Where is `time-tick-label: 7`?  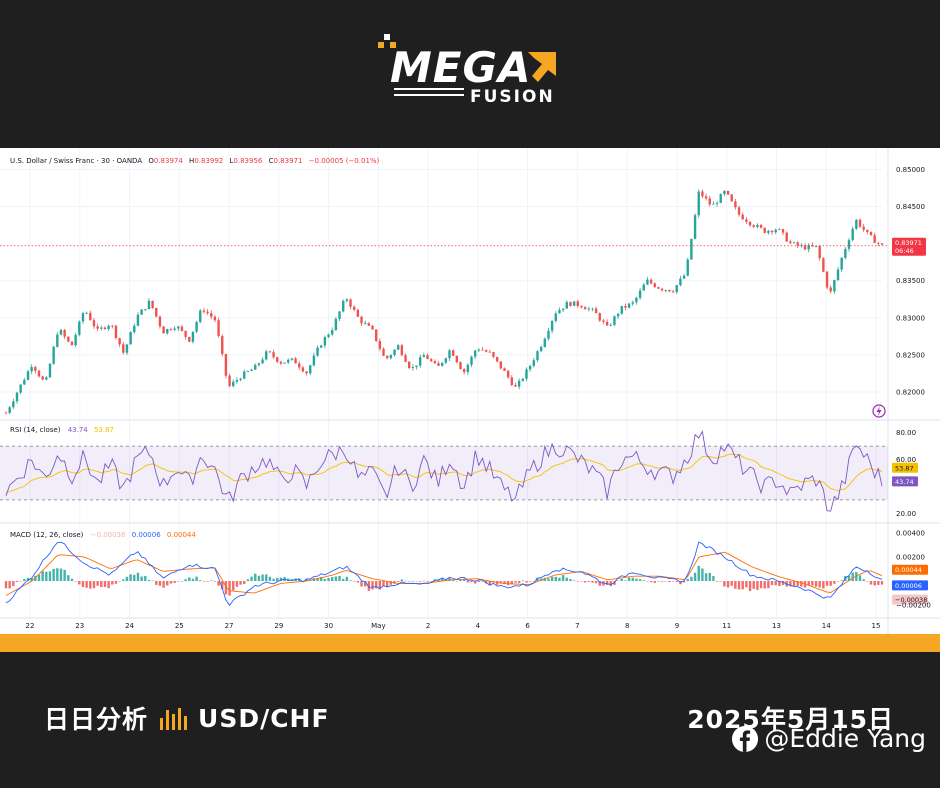 time-tick-label: 7 is located at coordinates (577, 626).